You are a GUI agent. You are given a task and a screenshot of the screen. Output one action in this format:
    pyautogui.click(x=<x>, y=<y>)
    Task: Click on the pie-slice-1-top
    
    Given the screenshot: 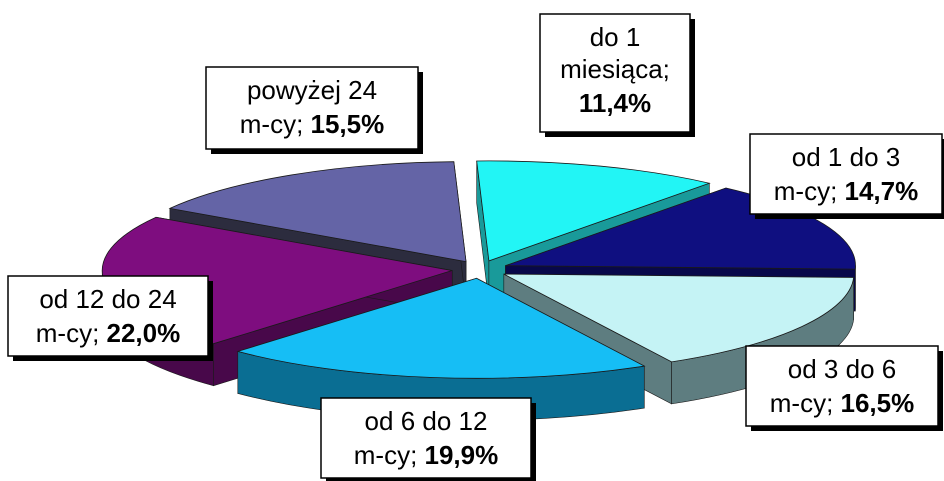 What is the action you would take?
    pyautogui.click(x=593, y=211)
    